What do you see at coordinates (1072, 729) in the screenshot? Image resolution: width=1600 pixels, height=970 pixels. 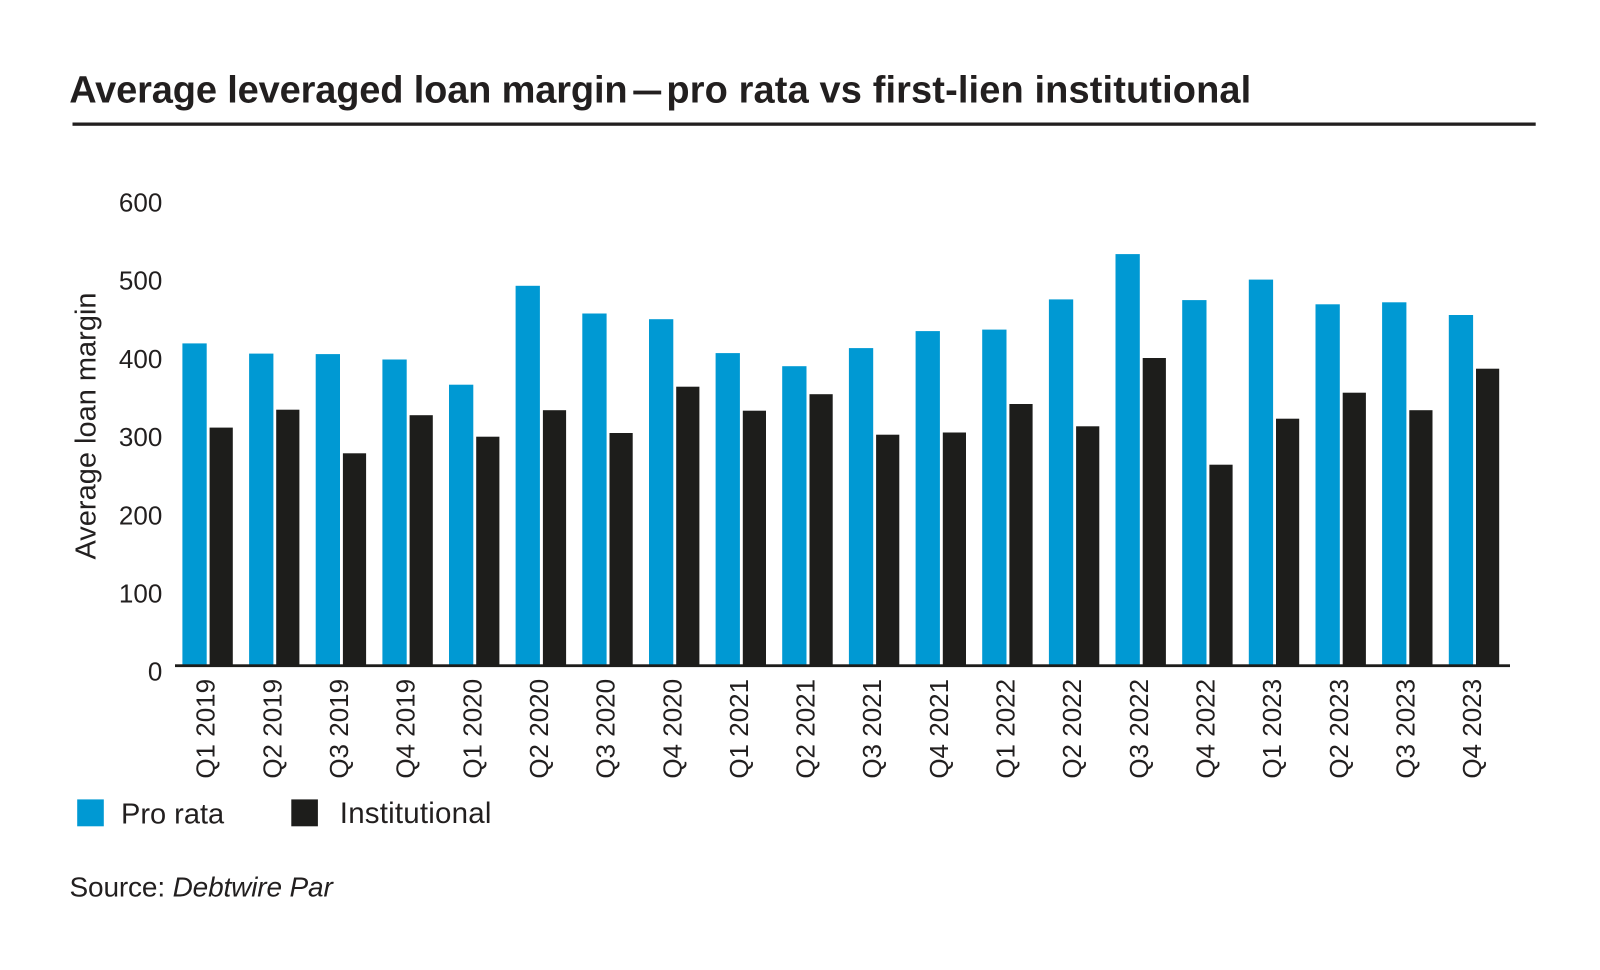 I see `svg-text: Q2 2022` at bounding box center [1072, 729].